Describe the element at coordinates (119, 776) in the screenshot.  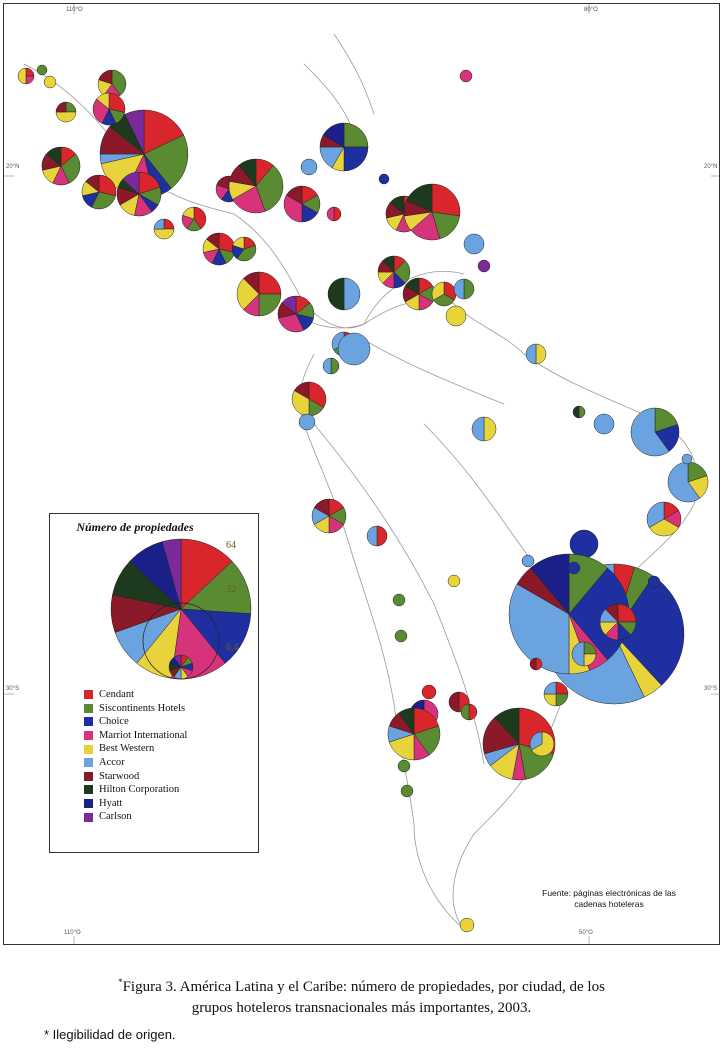
I see `legend-label: Starwood` at that location.